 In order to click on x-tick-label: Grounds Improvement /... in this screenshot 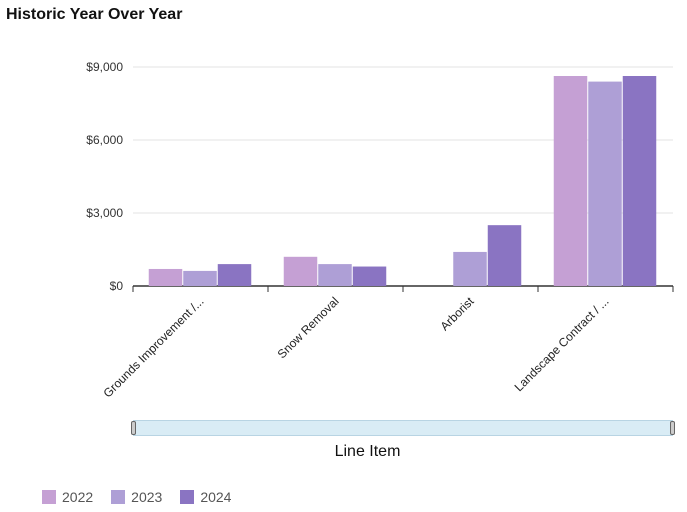, I will do `click(154, 347)`.